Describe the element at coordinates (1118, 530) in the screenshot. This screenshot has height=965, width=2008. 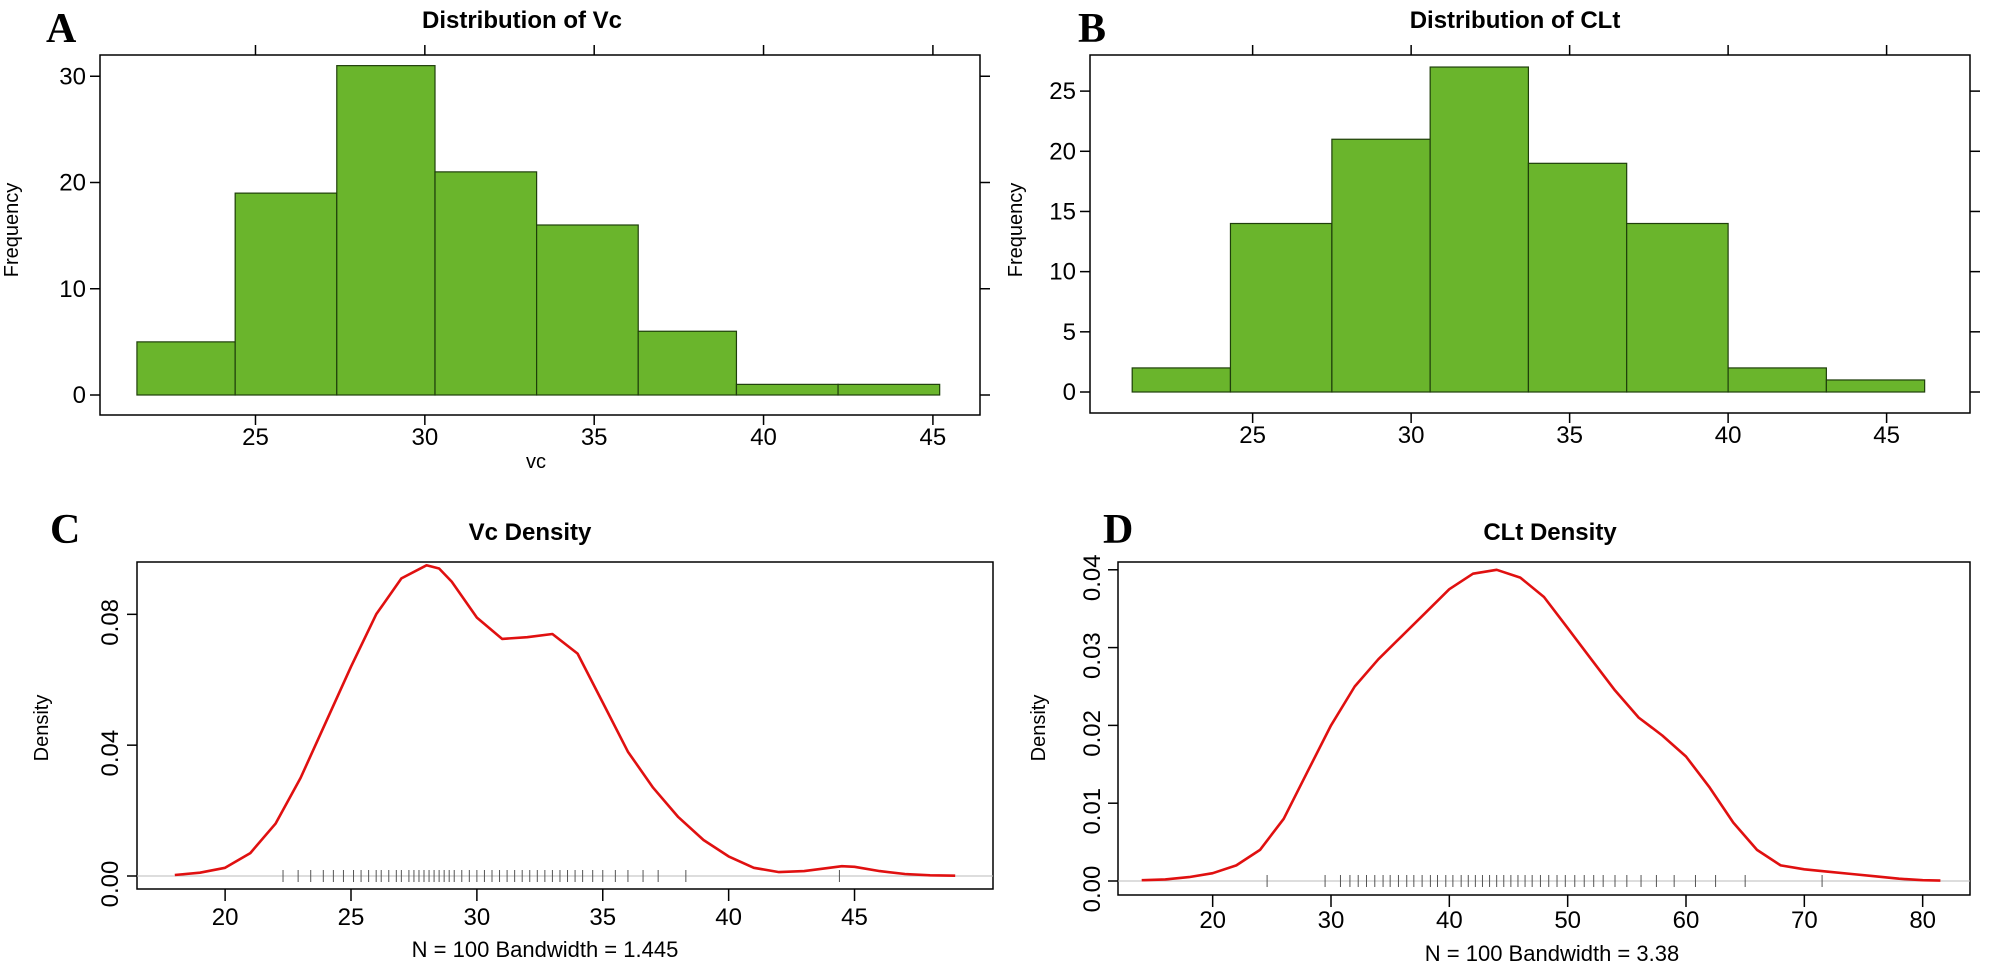
I see `panel-letter-d: D` at that location.